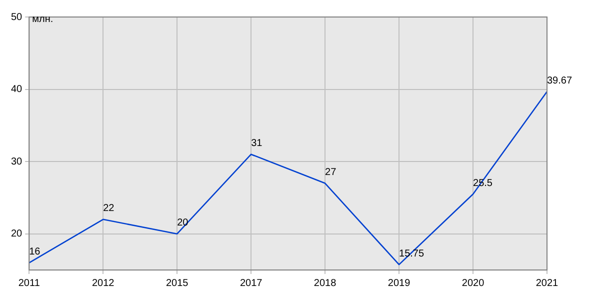  What do you see at coordinates (17, 17) in the screenshot?
I see `y-tick-label: 50` at bounding box center [17, 17].